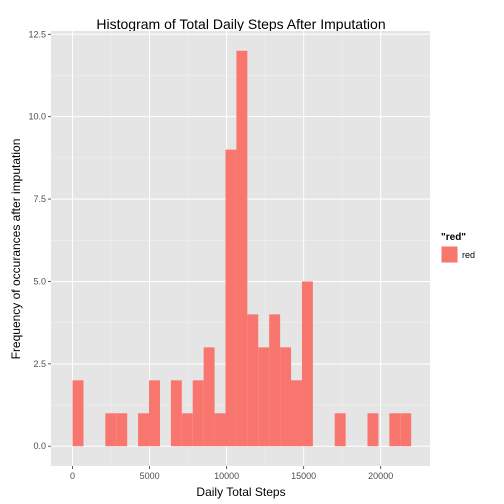  Describe the element at coordinates (39, 240) in the screenshot. I see `y-axis-ticks: 0.0 2.5 5.0 7.5 10.0 12.5` at that location.